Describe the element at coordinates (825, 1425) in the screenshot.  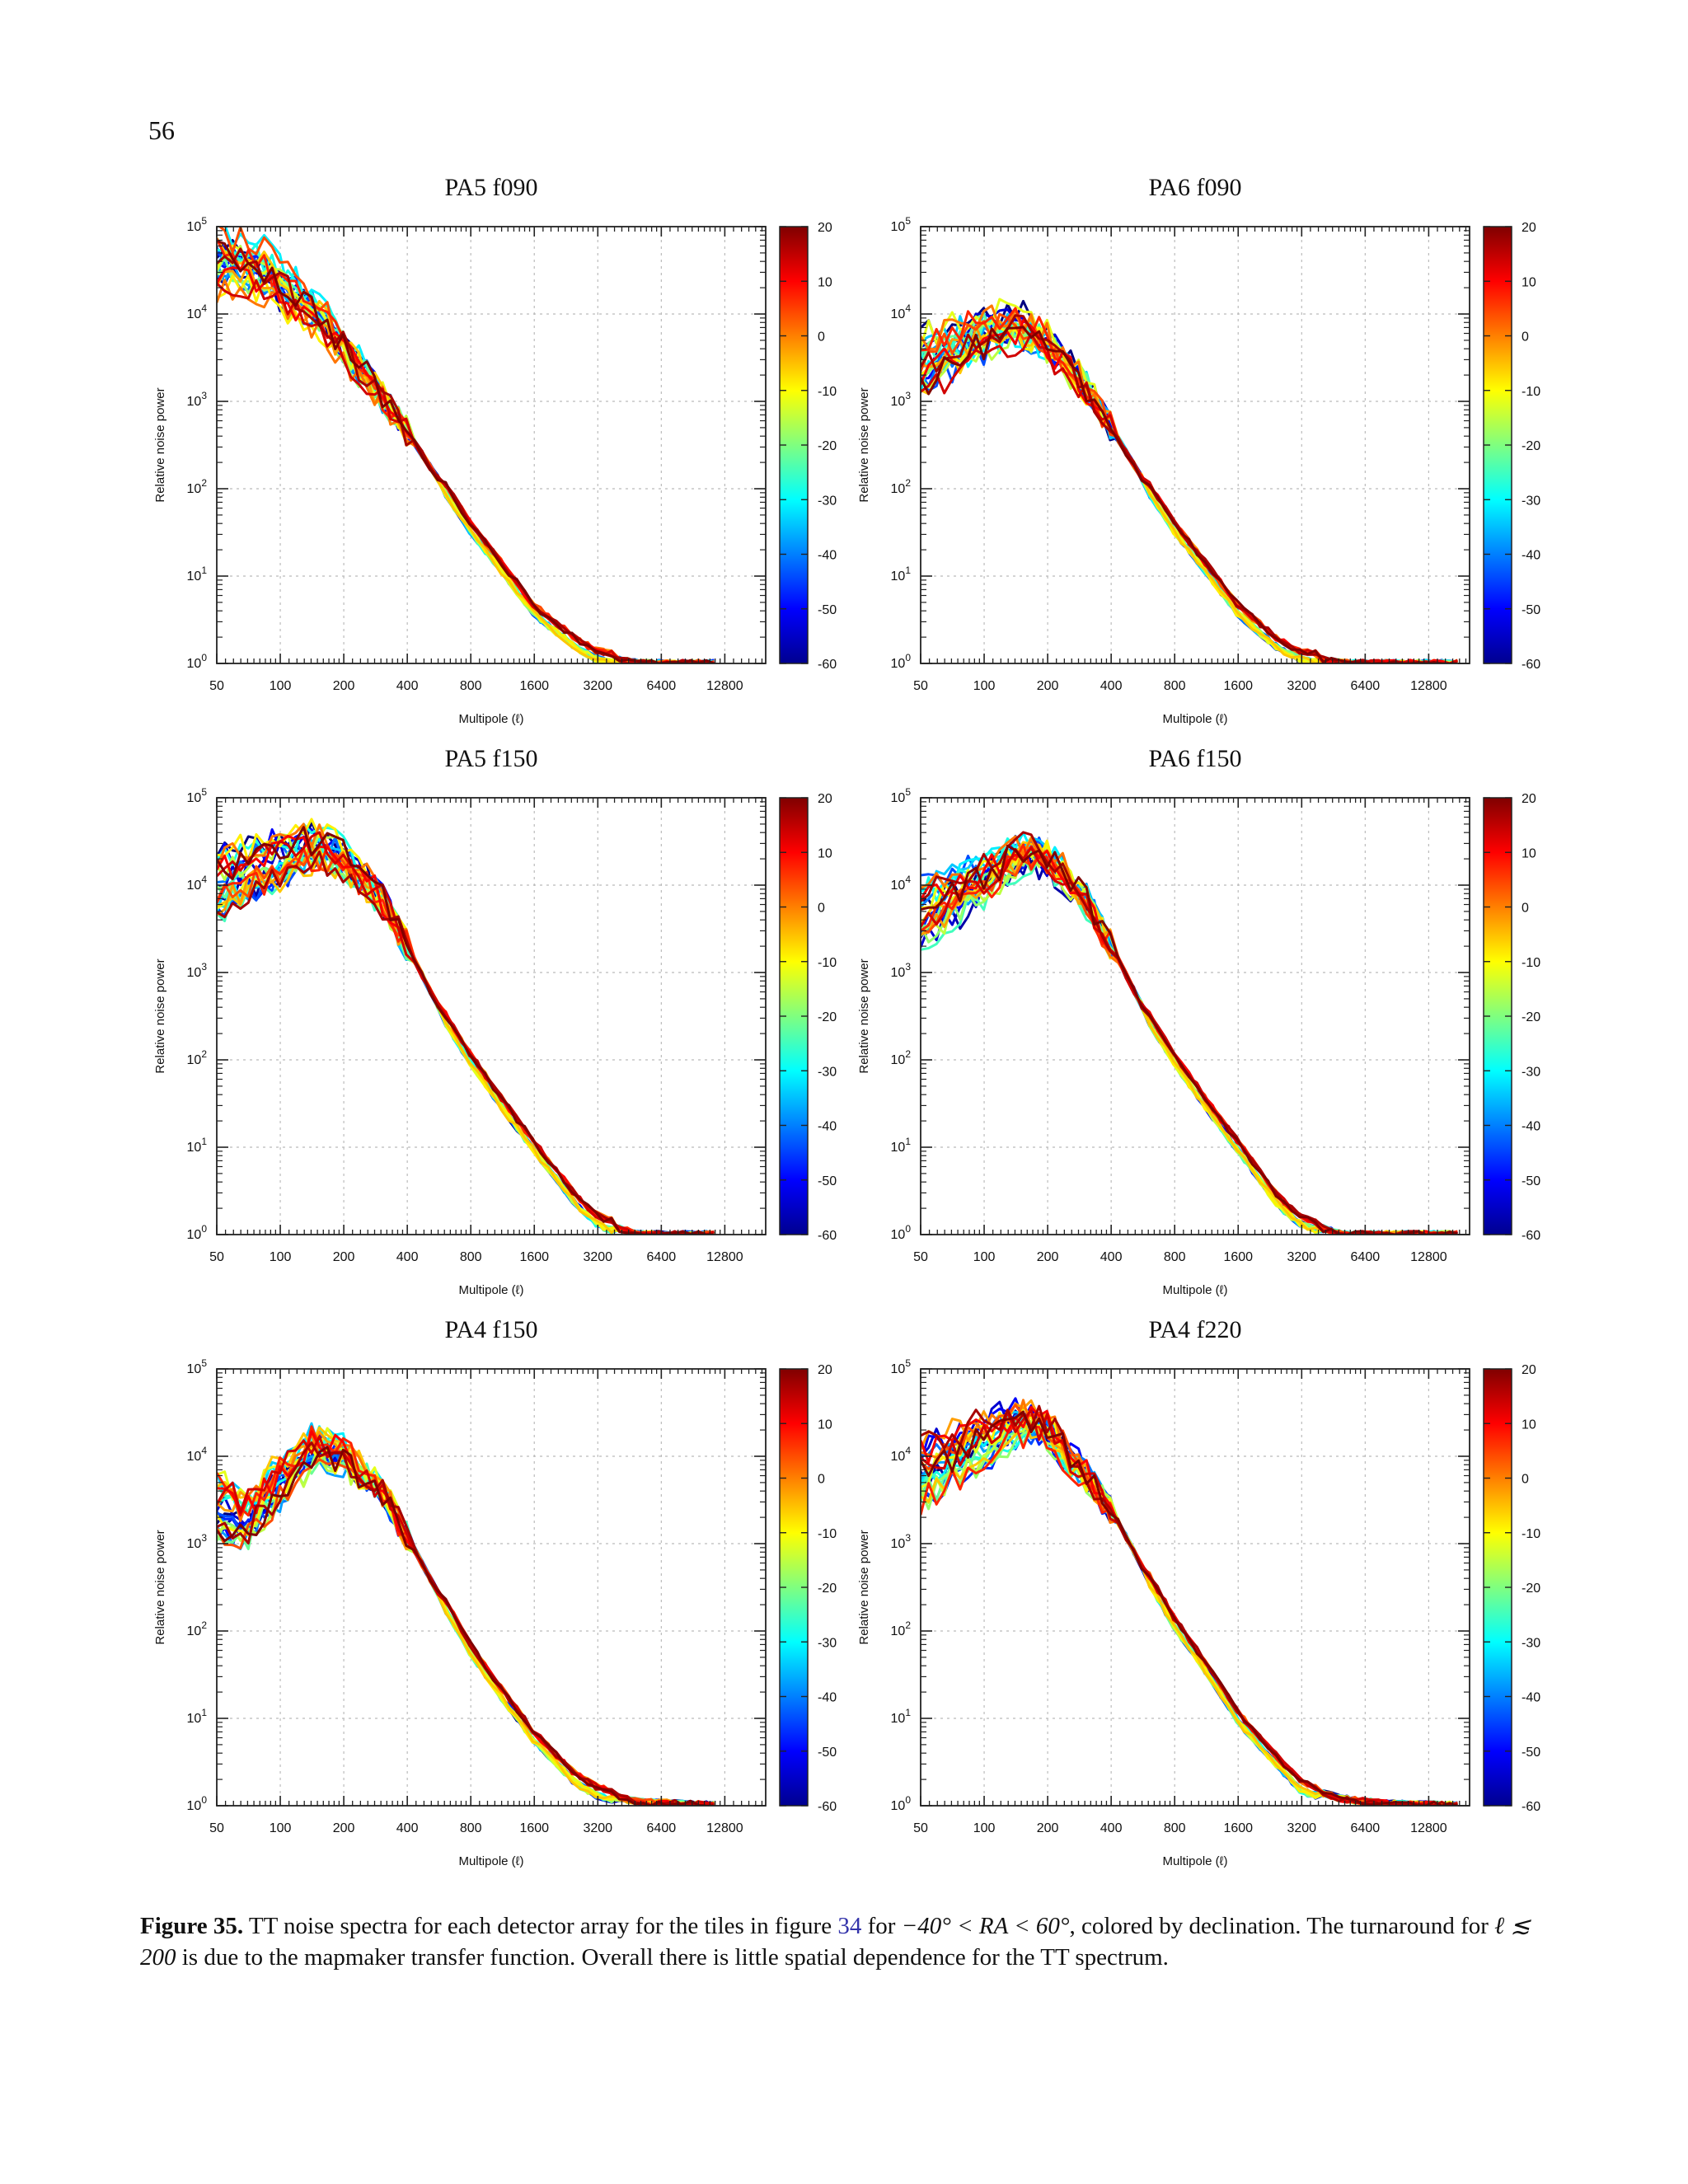
I see `colorbar-tick-label: 10` at that location.